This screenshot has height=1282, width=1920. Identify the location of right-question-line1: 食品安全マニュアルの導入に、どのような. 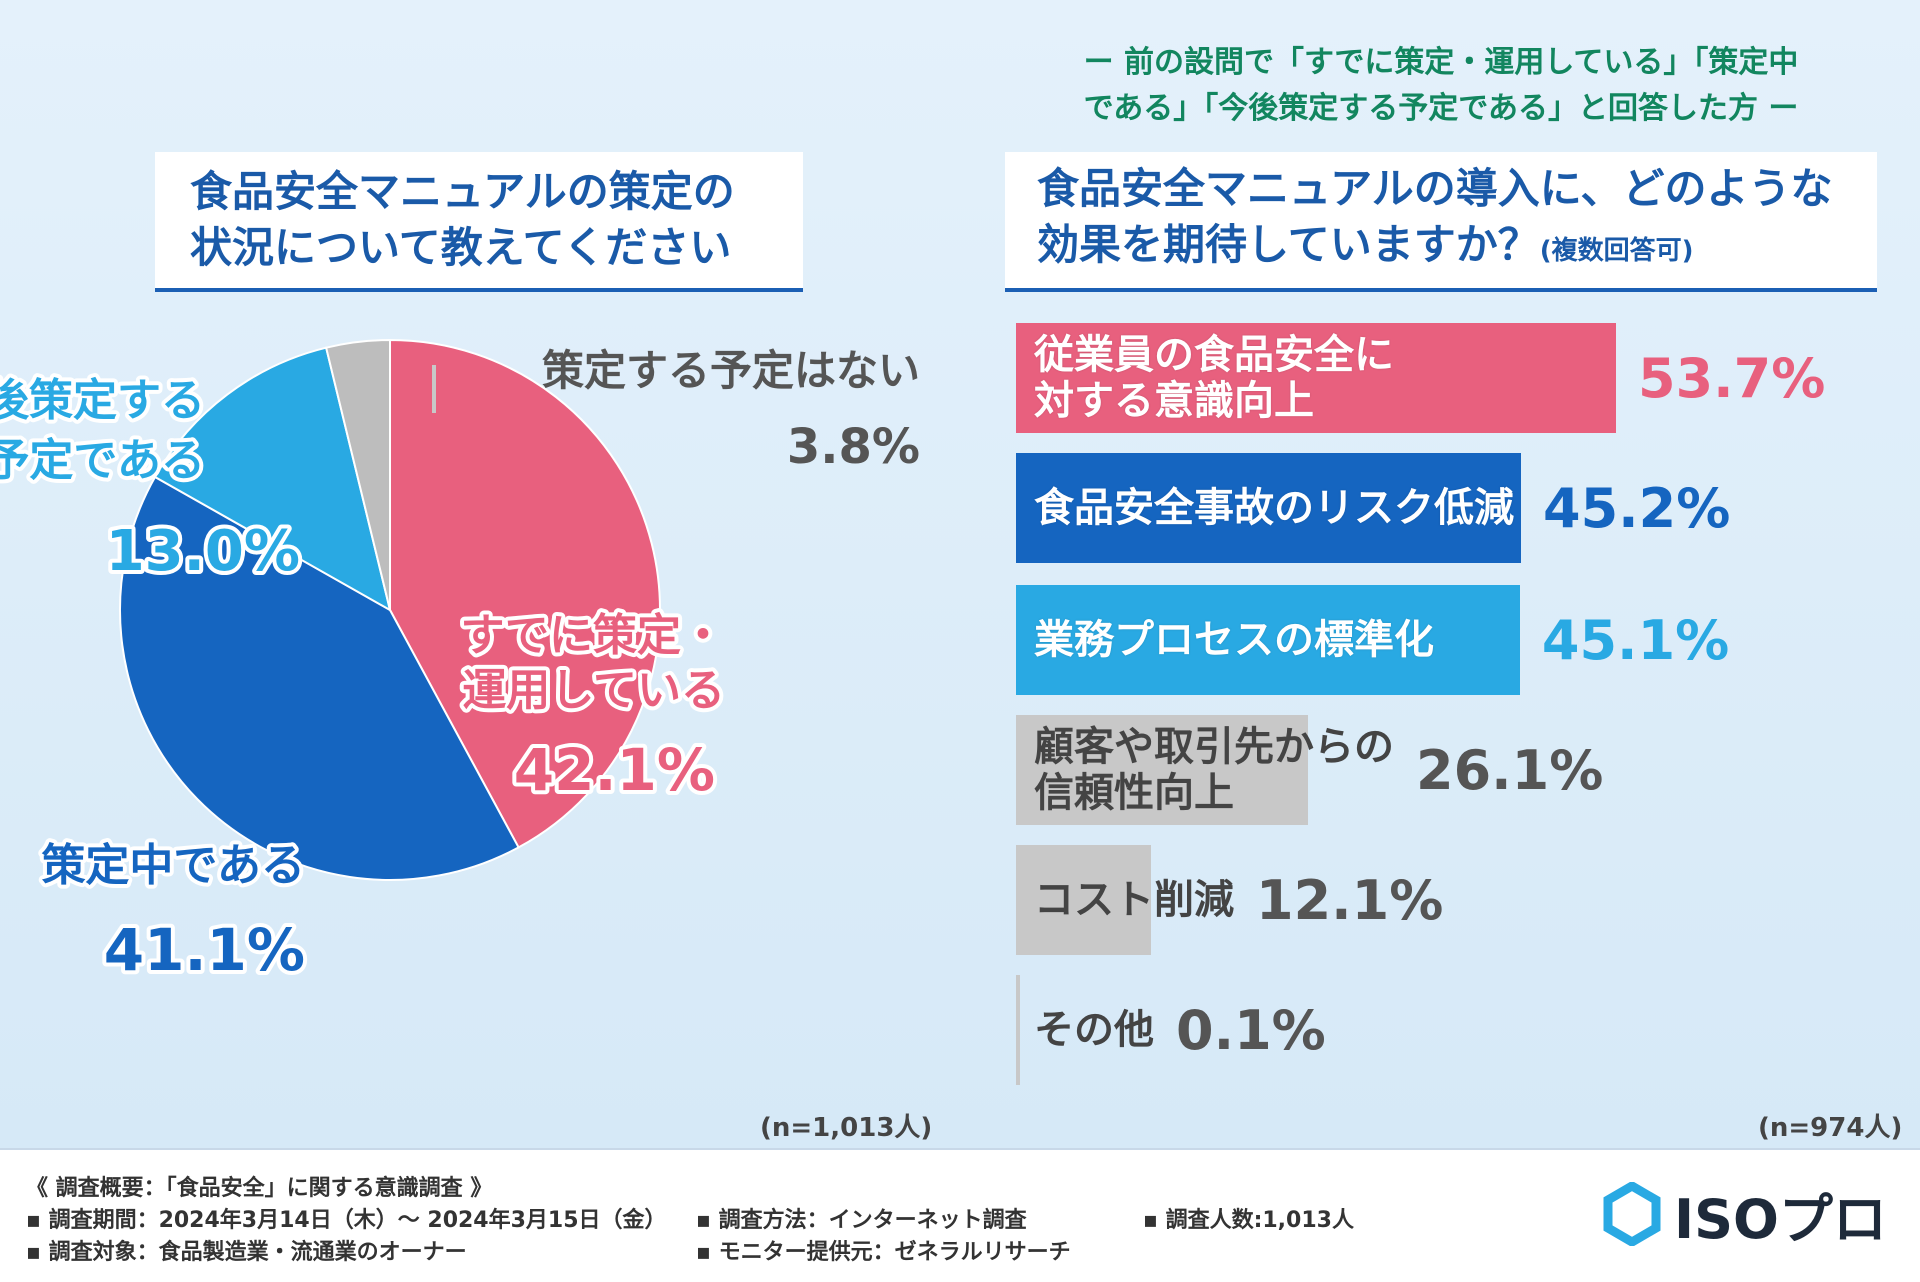
(1435, 188).